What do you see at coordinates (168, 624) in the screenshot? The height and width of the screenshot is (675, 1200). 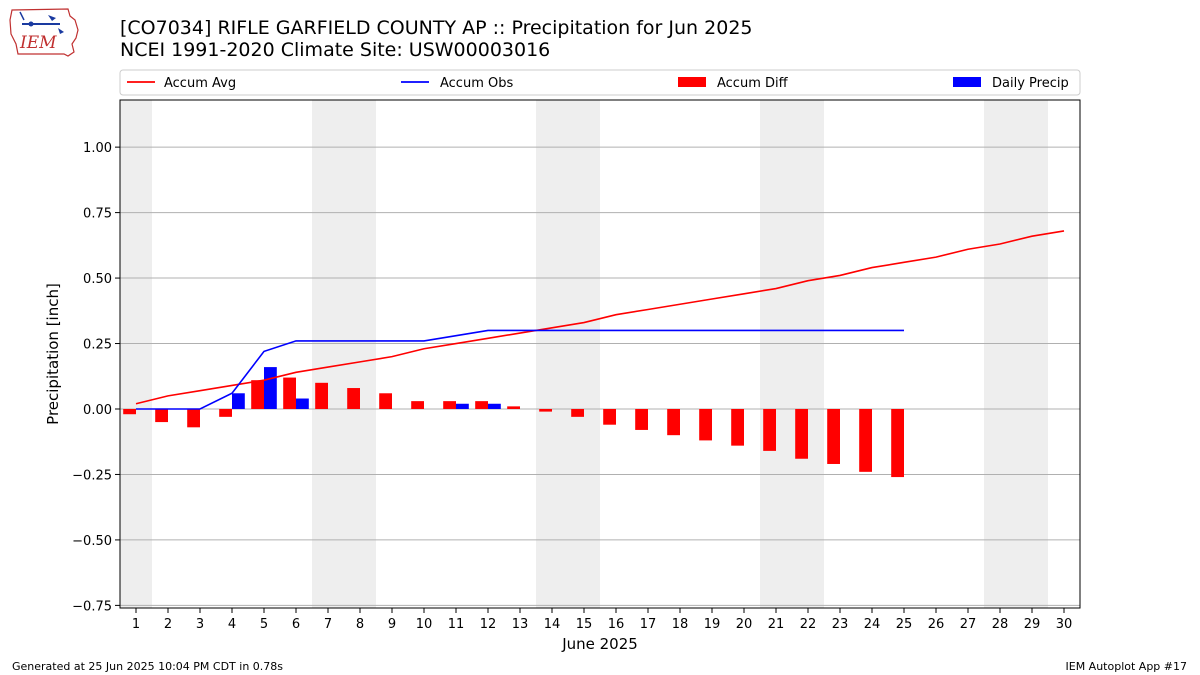 I see `x-tick-label-2: 2` at bounding box center [168, 624].